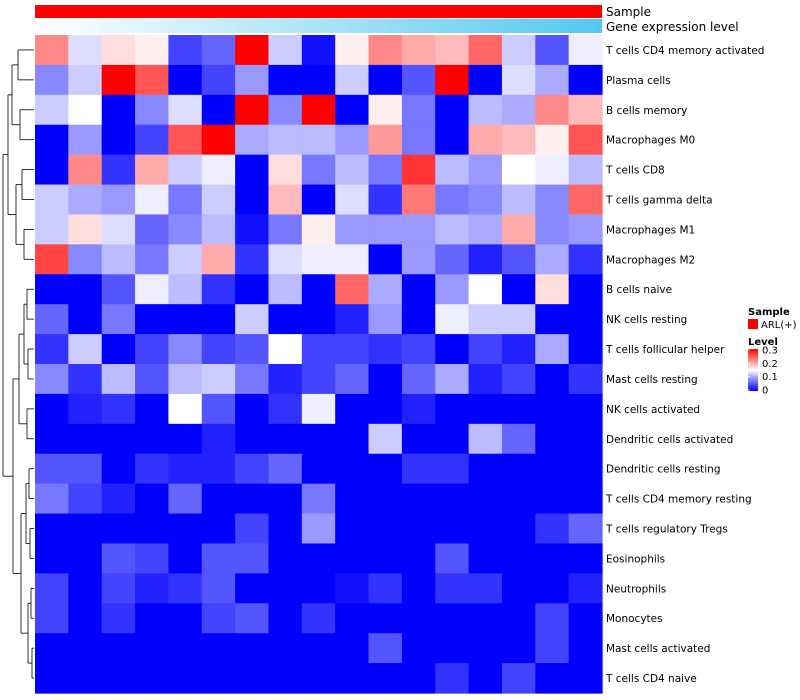 The width and height of the screenshot is (800, 700). What do you see at coordinates (772, 352) in the screenshot?
I see `legend: Sample ARL(+) Level 0.3 0.2 0.1 0` at bounding box center [772, 352].